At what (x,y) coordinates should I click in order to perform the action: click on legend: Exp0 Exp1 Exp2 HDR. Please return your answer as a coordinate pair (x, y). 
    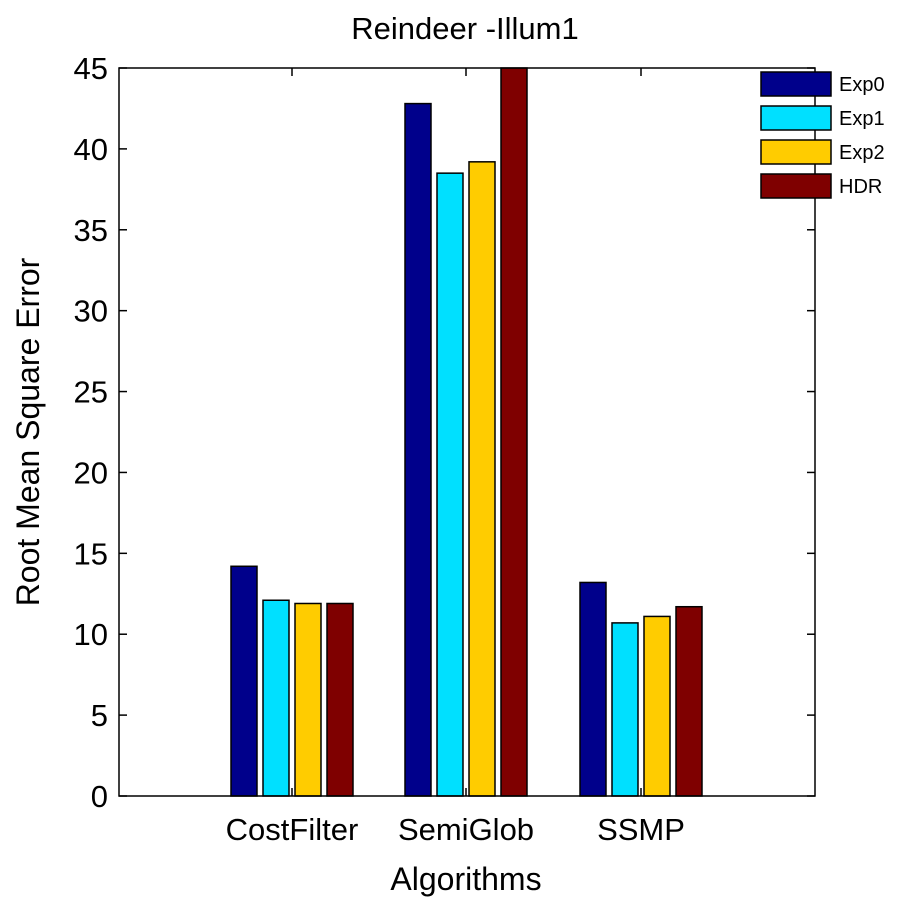
    Looking at the image, I should click on (822, 135).